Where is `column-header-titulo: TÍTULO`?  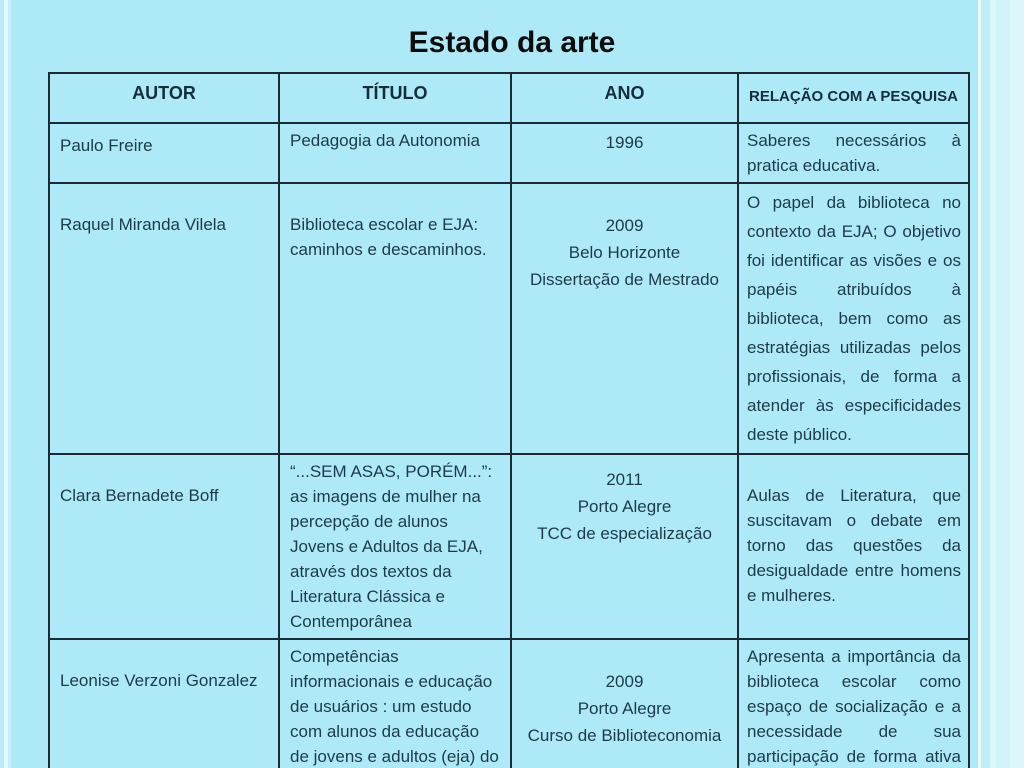
column-header-titulo: TÍTULO is located at coordinates (395, 98).